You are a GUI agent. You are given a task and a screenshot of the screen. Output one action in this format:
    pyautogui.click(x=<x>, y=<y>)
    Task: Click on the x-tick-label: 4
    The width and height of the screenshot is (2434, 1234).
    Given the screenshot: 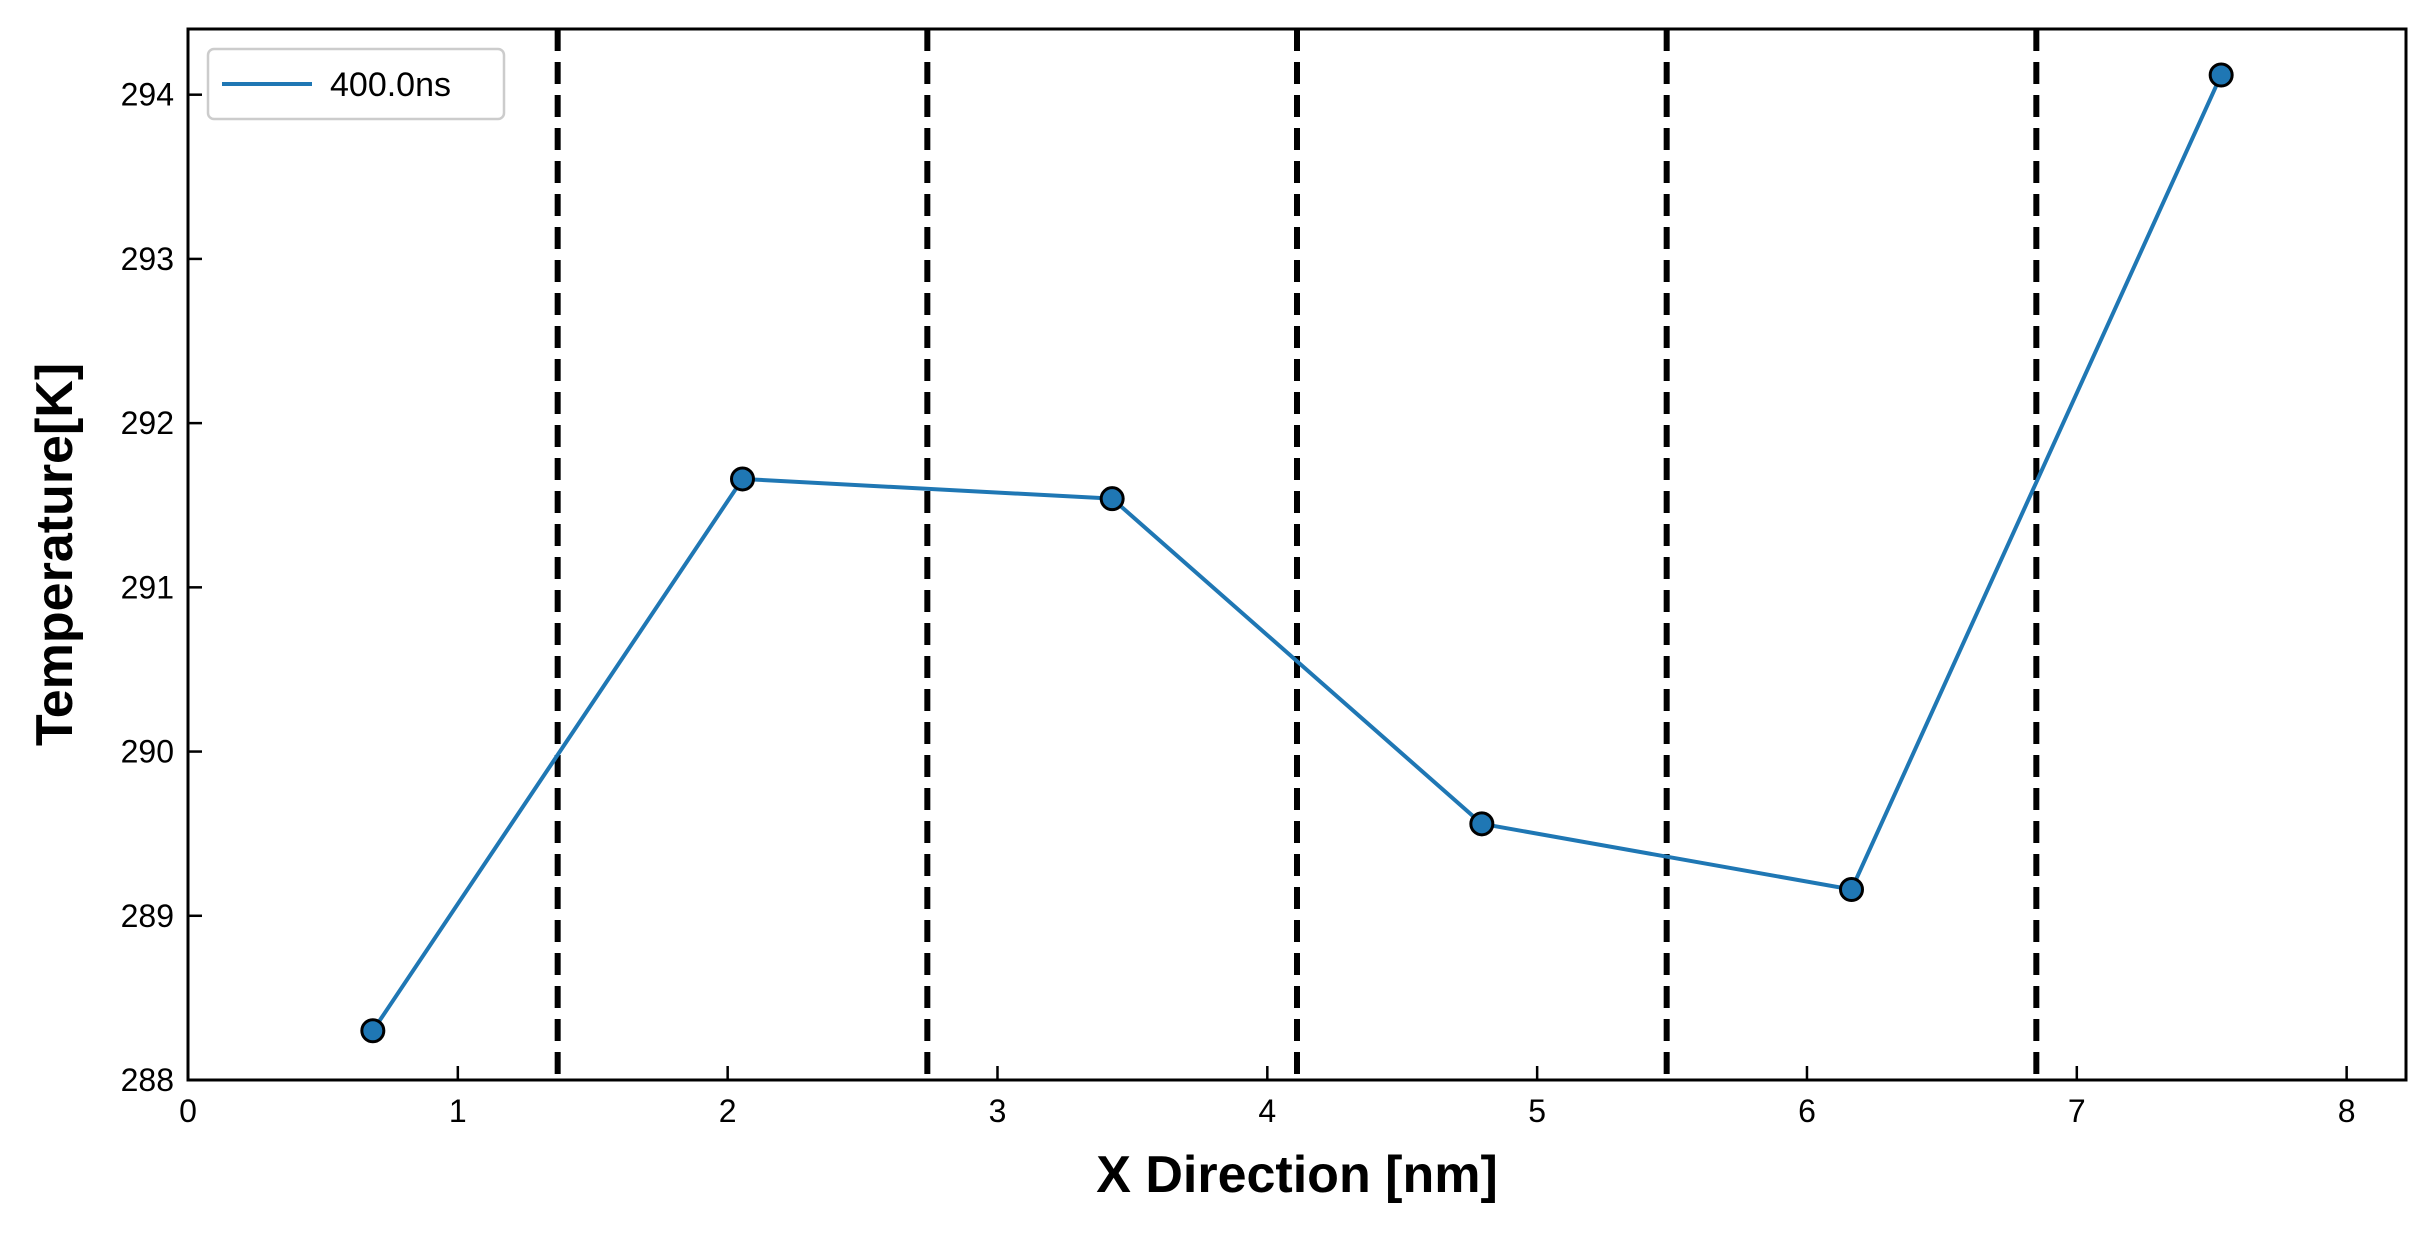 What is the action you would take?
    pyautogui.click(x=1267, y=1111)
    